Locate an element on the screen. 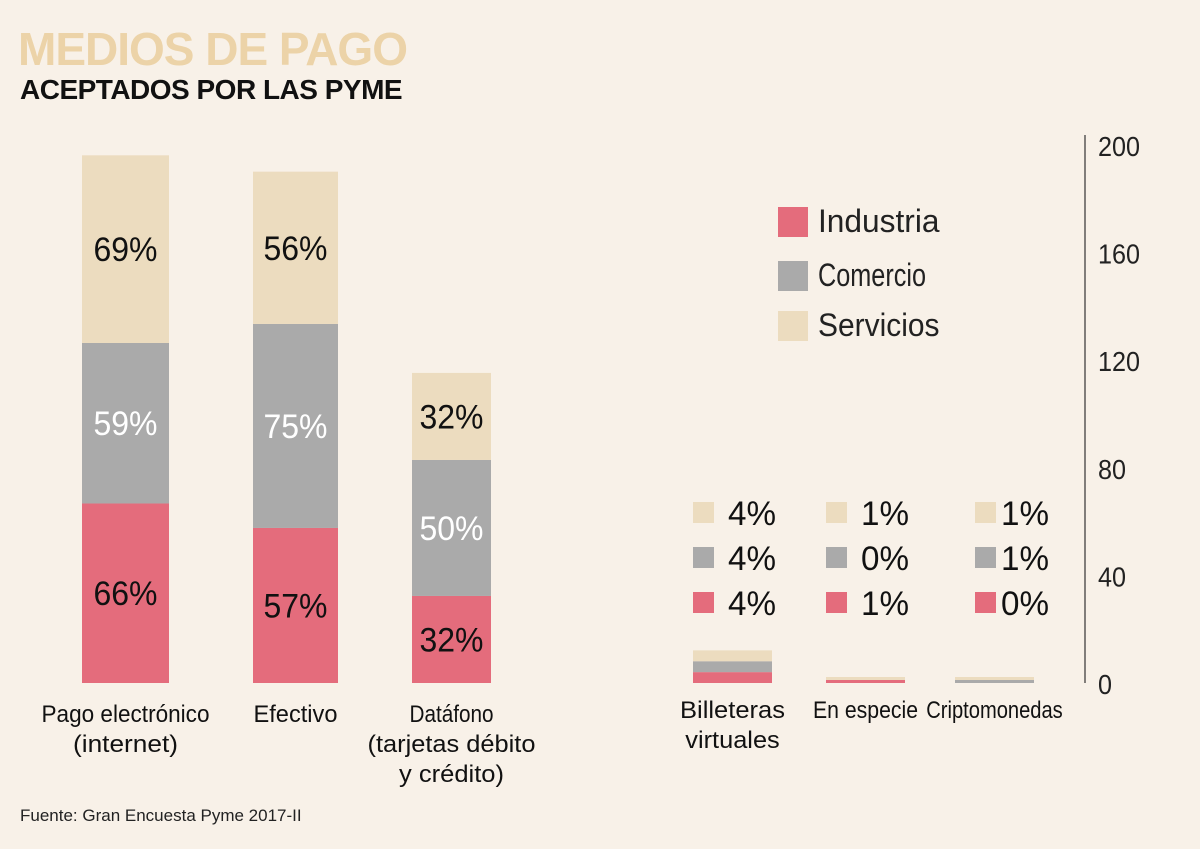 This screenshot has width=1200, height=849. category-label: (internet) is located at coordinates (125, 744).